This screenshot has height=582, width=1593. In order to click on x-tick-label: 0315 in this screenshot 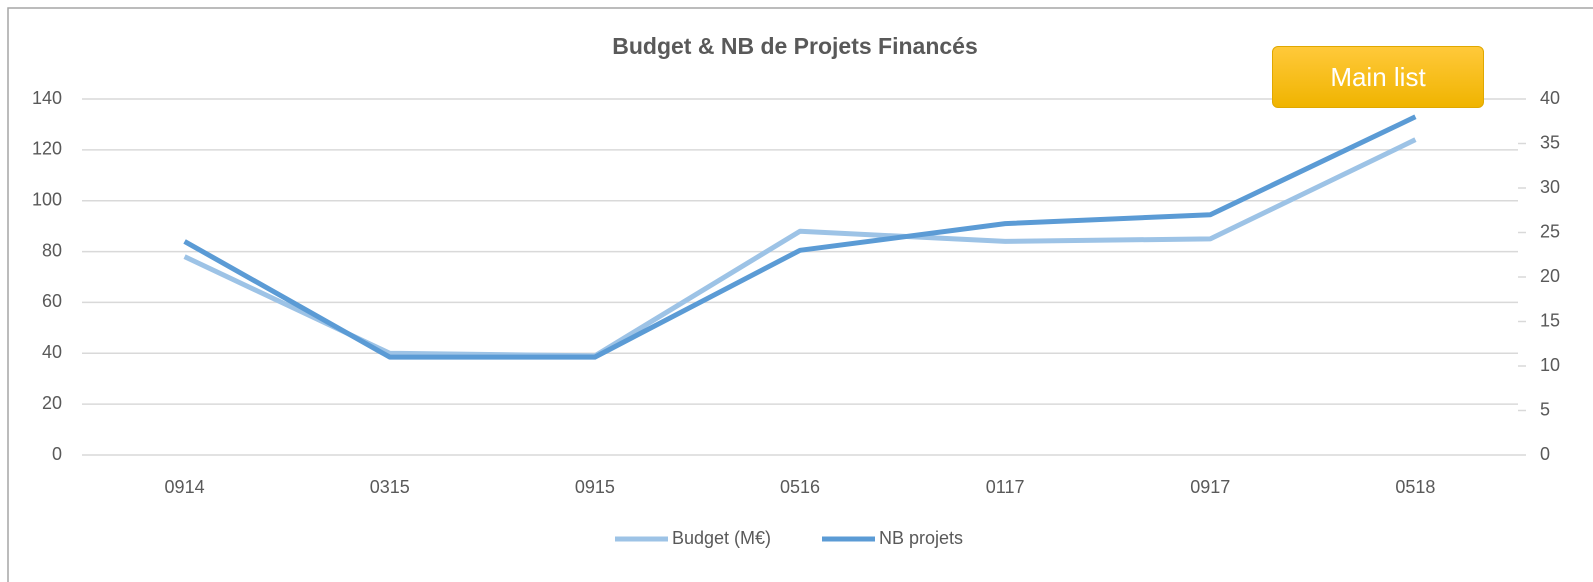, I will do `click(390, 487)`.